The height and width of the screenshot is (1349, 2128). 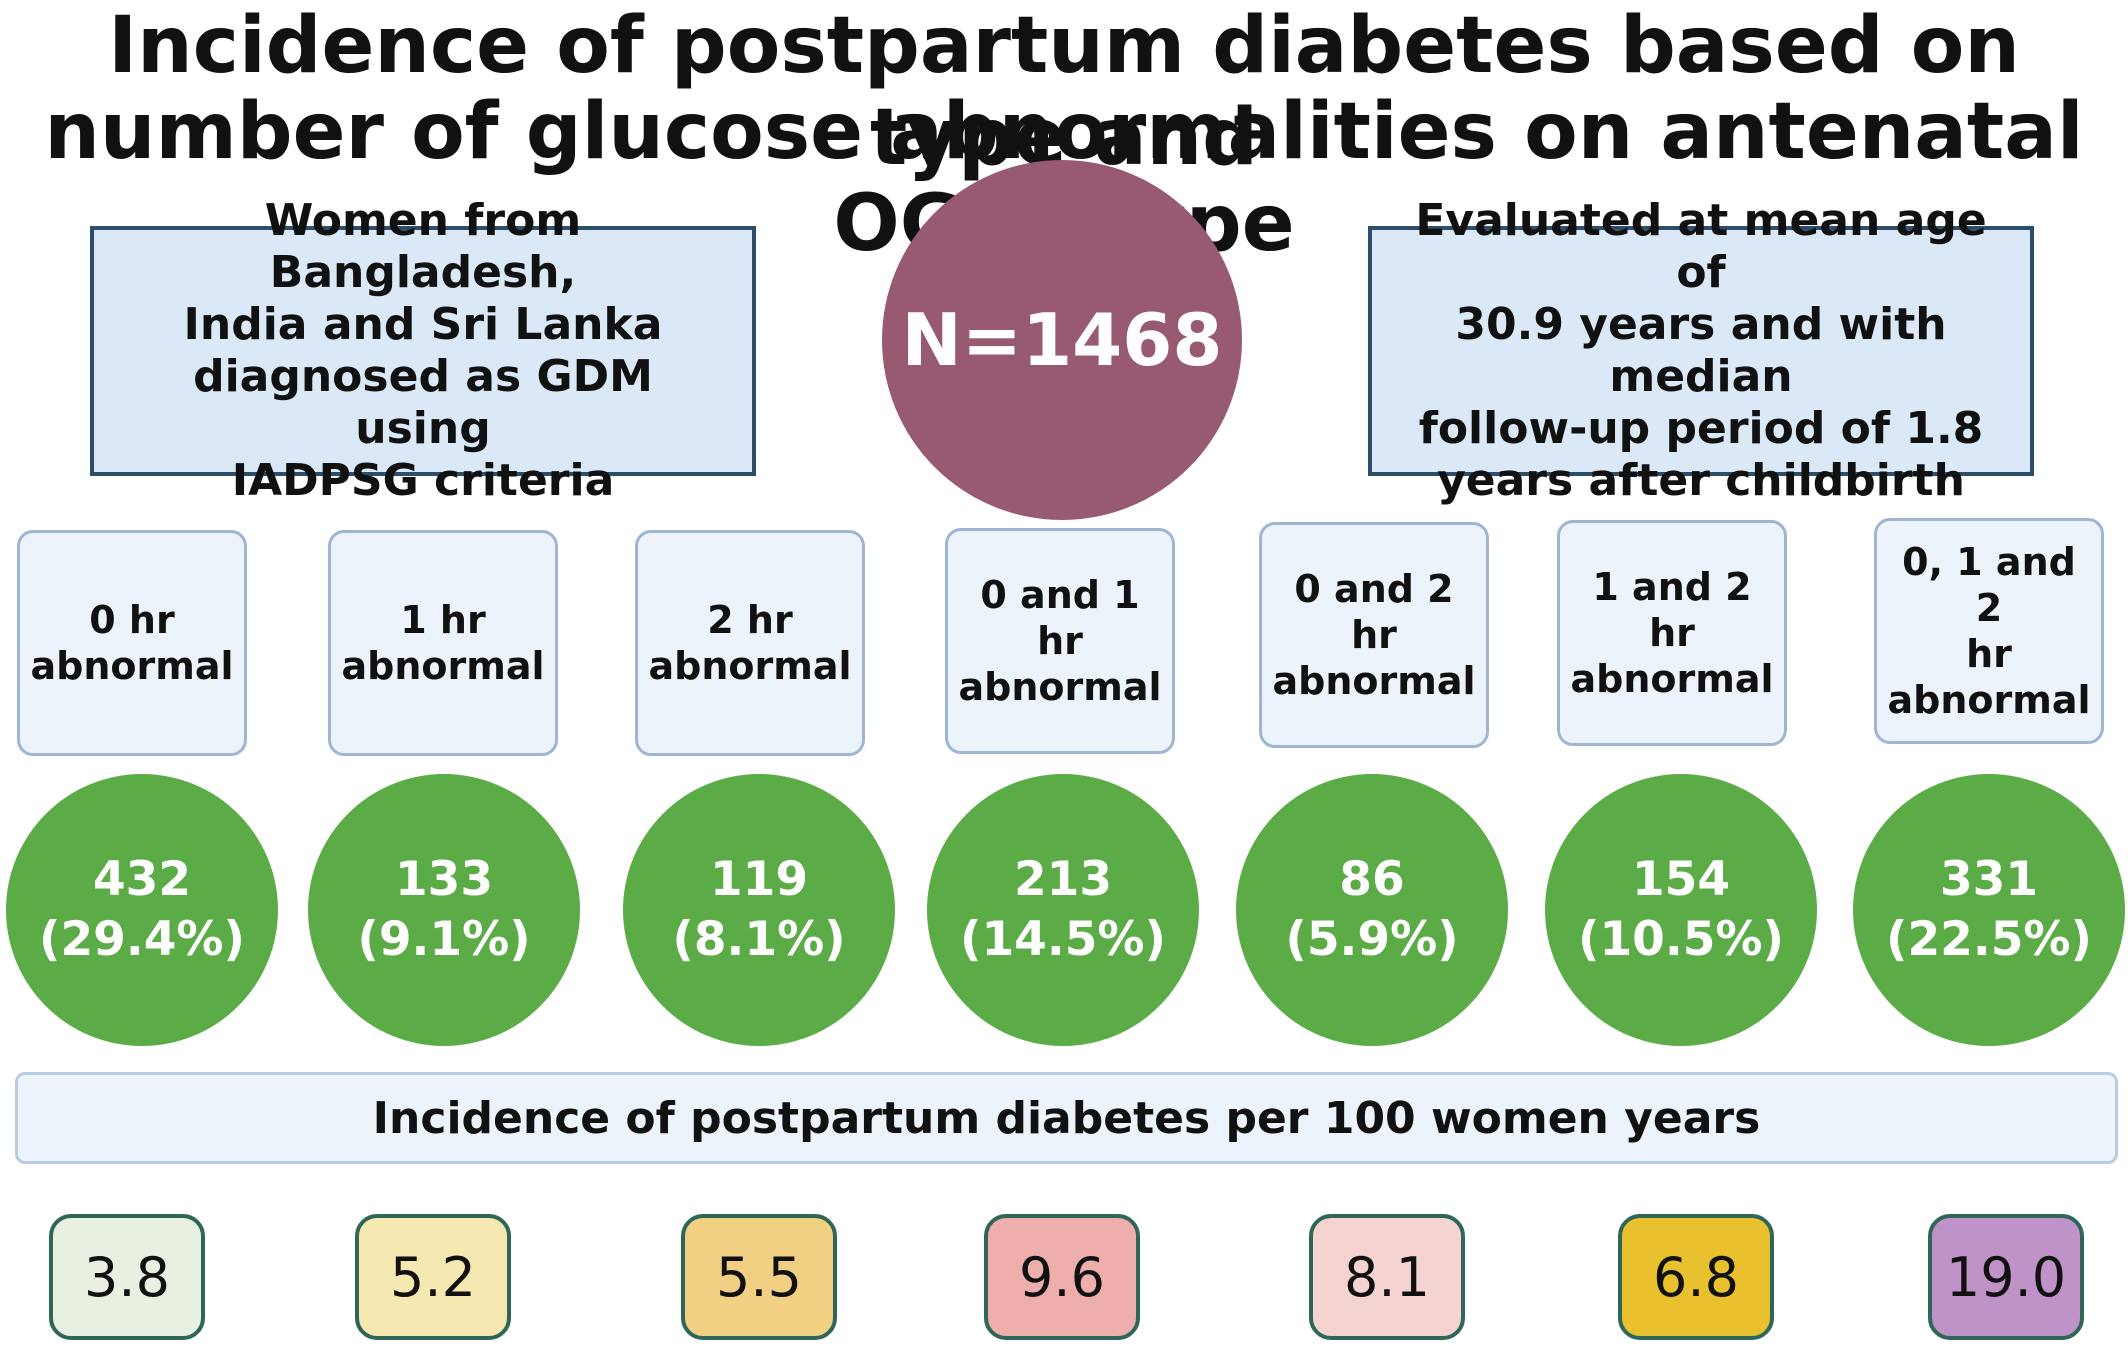 I want to click on category-box-0-and-1hr: 0 and 1 hr abnormal, so click(x=1060, y=641).